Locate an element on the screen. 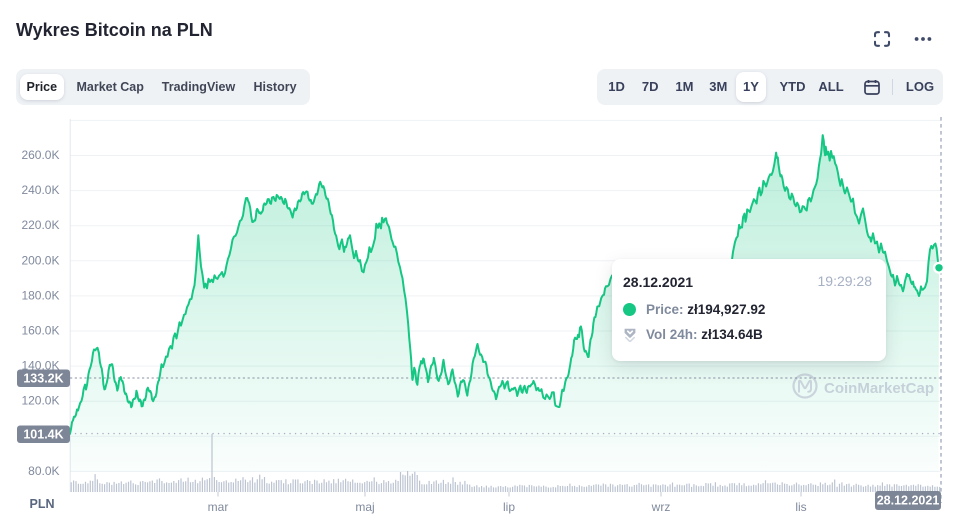 The height and width of the screenshot is (518, 959). svg-text: maj is located at coordinates (364, 507).